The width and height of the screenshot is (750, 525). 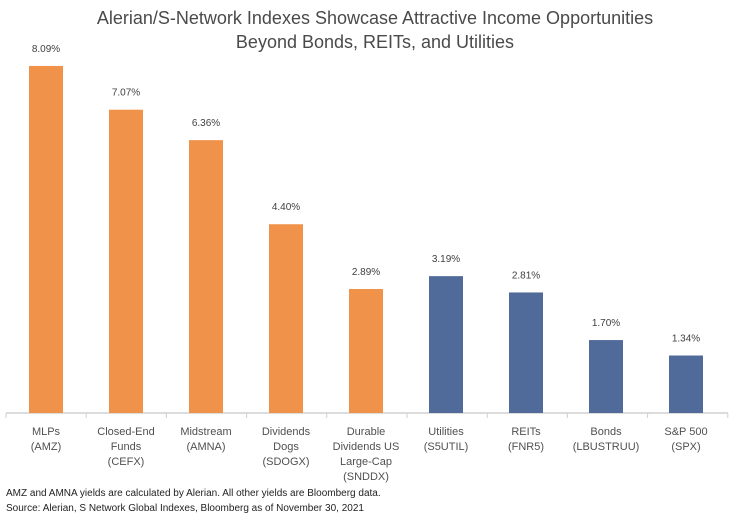 What do you see at coordinates (606, 432) in the screenshot?
I see `category-label: Bonds` at bounding box center [606, 432].